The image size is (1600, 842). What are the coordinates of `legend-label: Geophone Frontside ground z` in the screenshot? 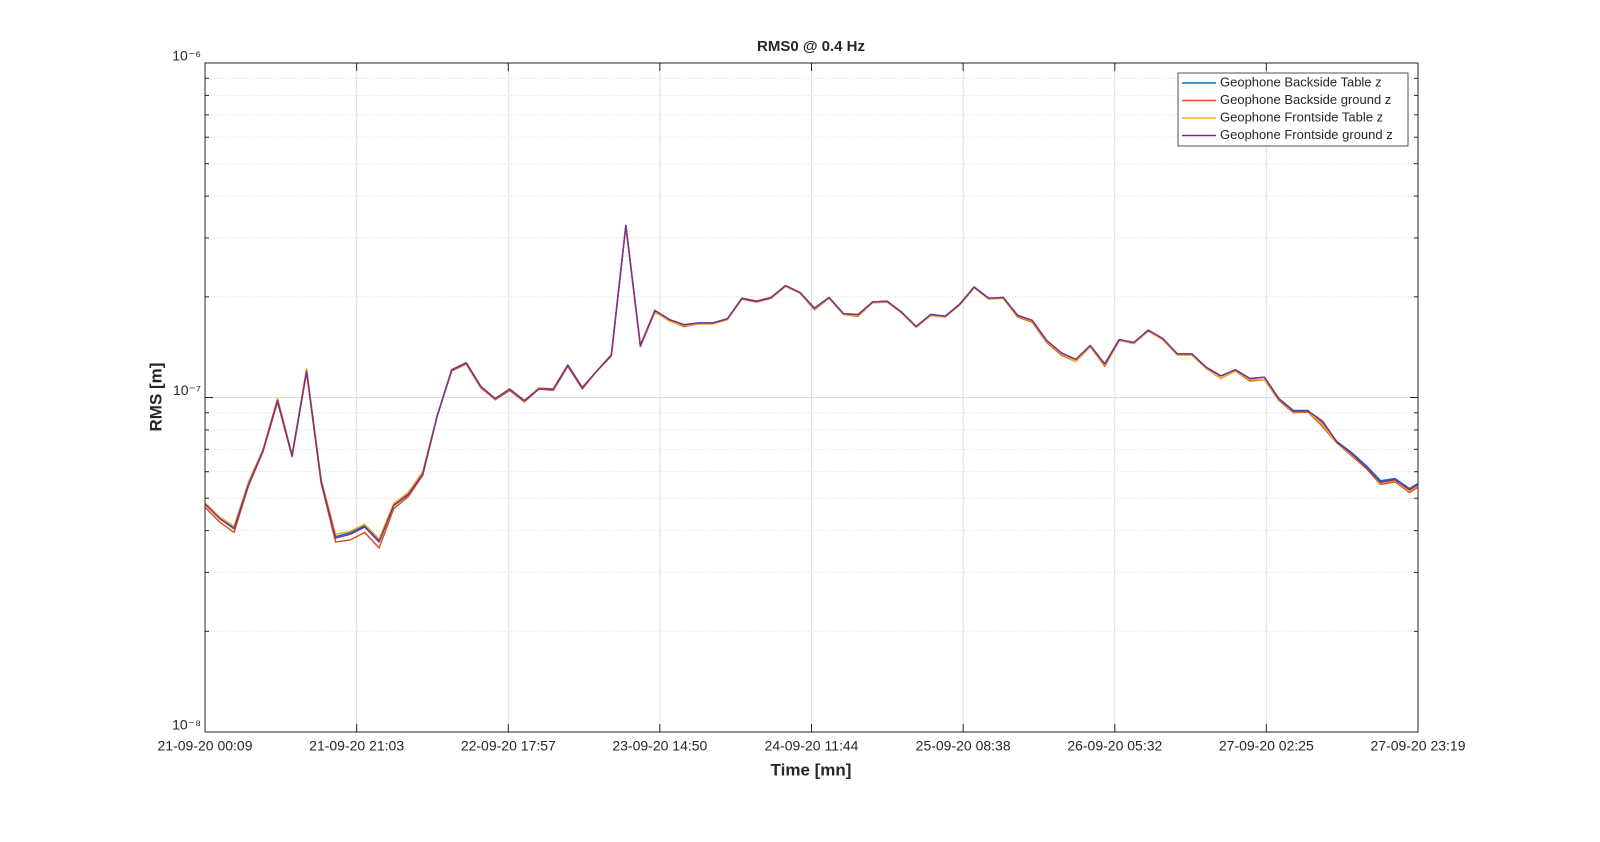 It's located at (1306, 134).